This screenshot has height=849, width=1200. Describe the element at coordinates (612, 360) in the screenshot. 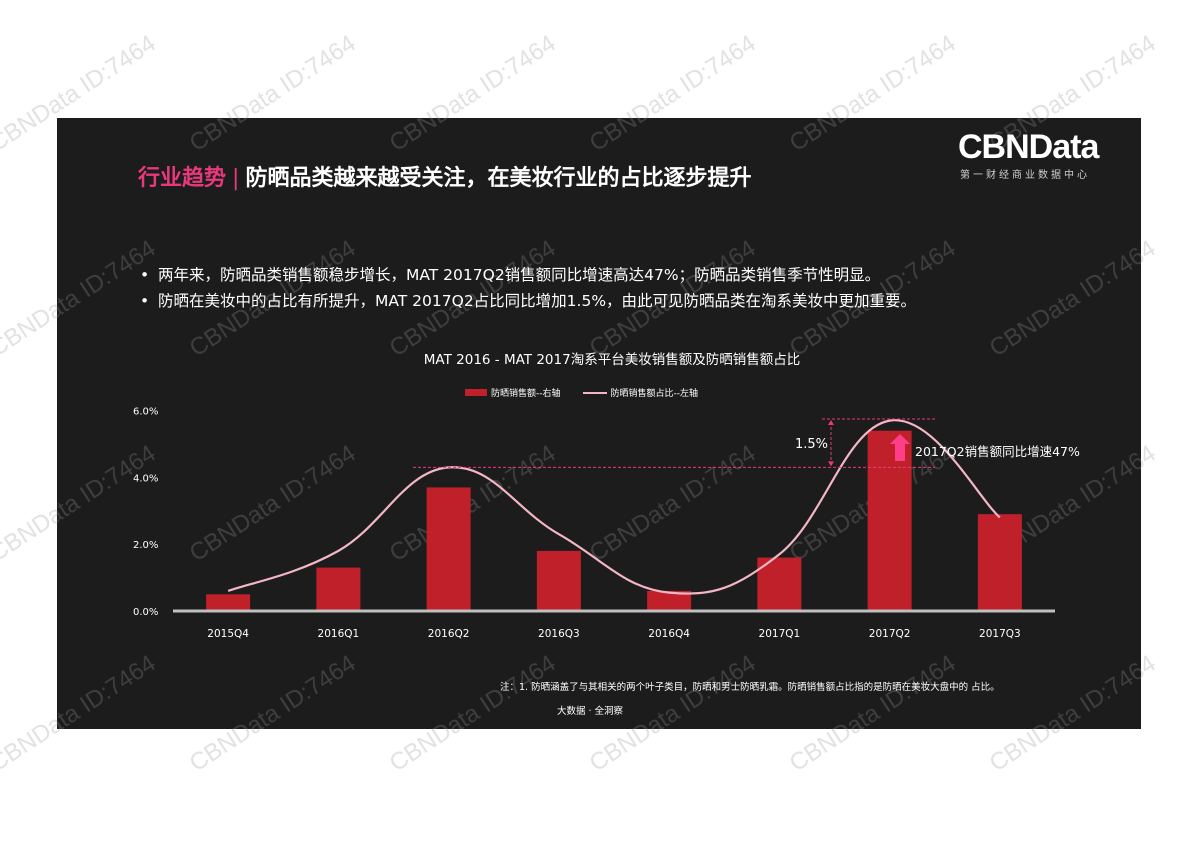

I see `chart-title: MAT 2016 - MAT 2017淘系平台美妆销售额及防晒销售额占比` at that location.